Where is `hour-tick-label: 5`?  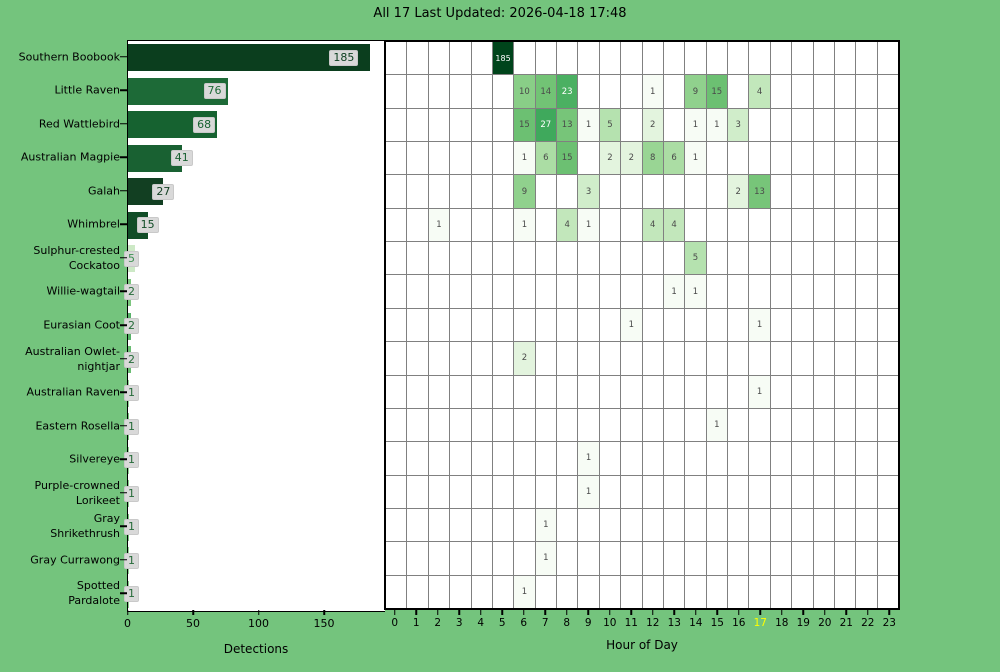 hour-tick-label: 5 is located at coordinates (502, 623).